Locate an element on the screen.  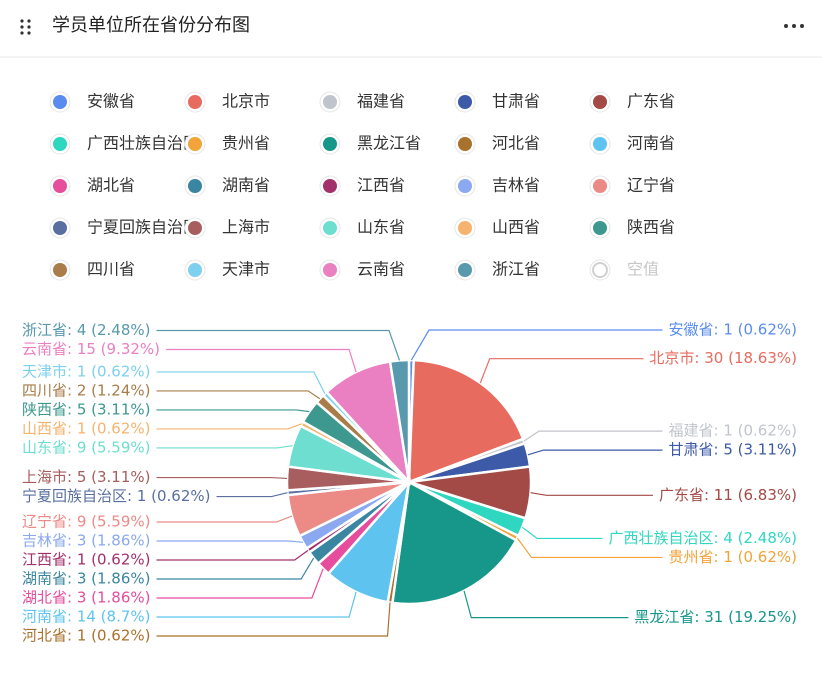
legend-label: 山东省 is located at coordinates (381, 227).